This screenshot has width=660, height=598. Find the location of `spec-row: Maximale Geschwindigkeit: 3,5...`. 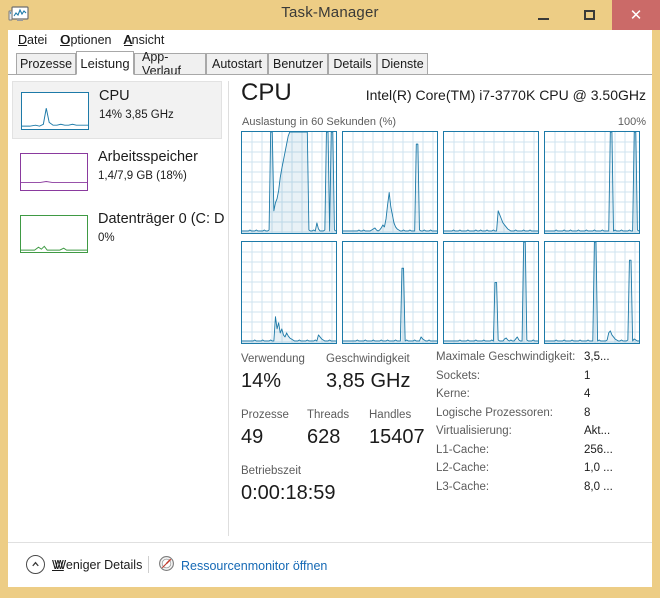

spec-row: Maximale Geschwindigkeit: 3,5... is located at coordinates (544, 360).